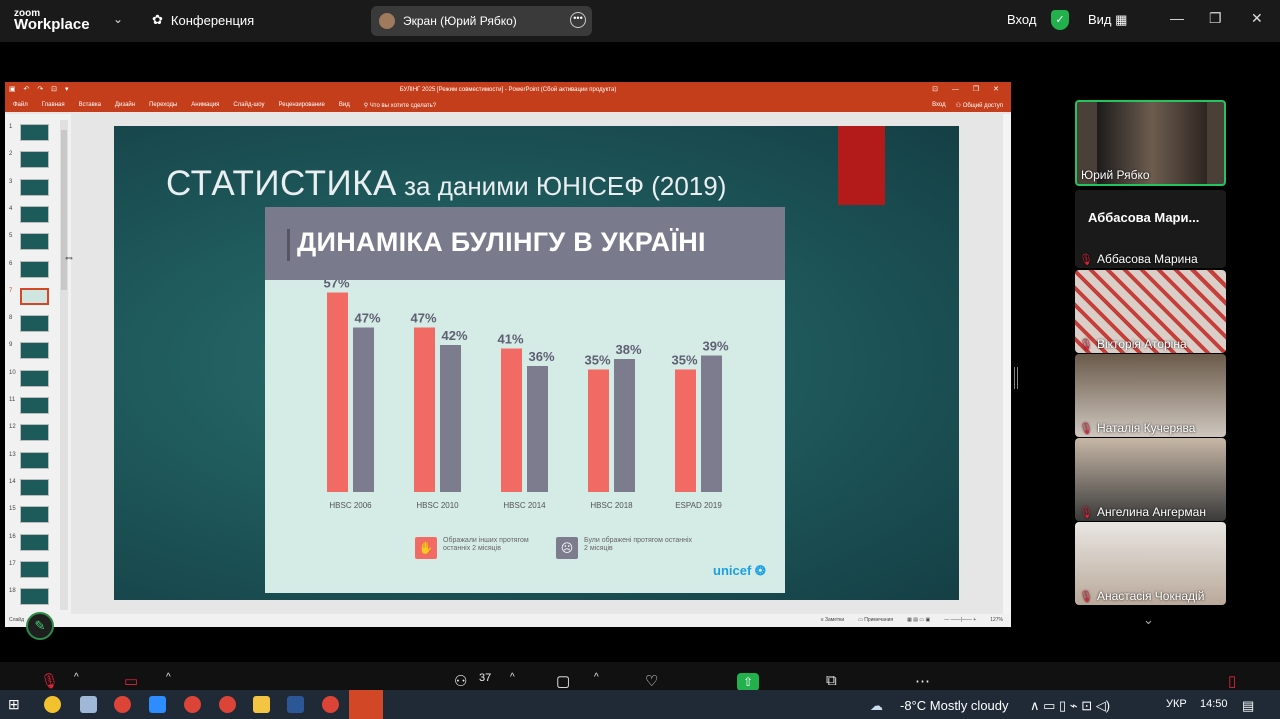 Image resolution: width=1280 pixels, height=719 pixels. What do you see at coordinates (29, 460) in the screenshot?
I see `slide-thumbnail: 13` at bounding box center [29, 460].